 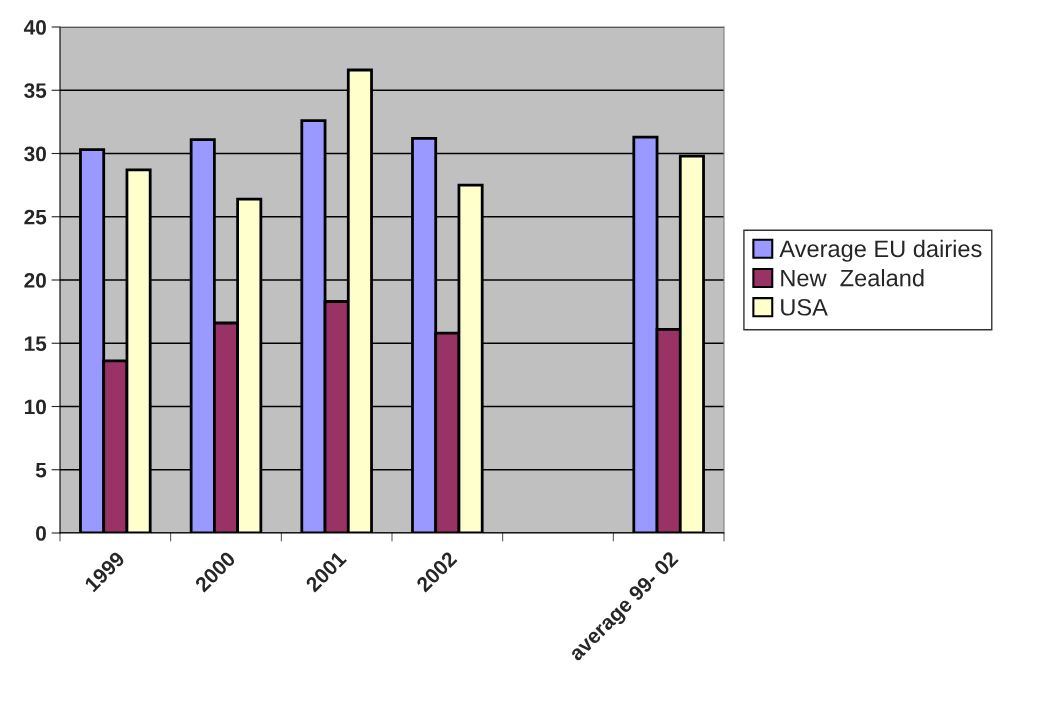 I want to click on y-tick-label: 40, so click(x=34, y=27).